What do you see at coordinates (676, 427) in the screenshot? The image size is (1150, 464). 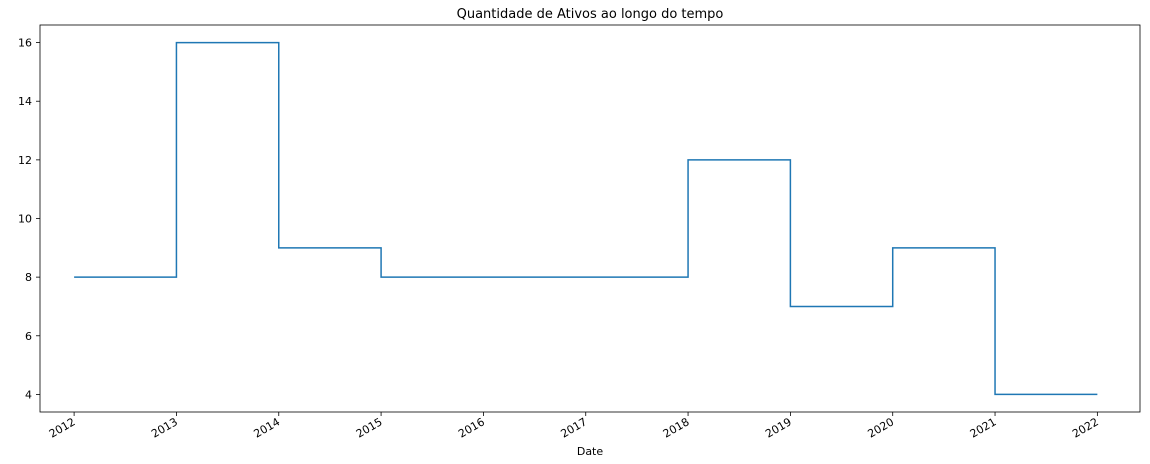 I see `x-tick-label: 2018` at bounding box center [676, 427].